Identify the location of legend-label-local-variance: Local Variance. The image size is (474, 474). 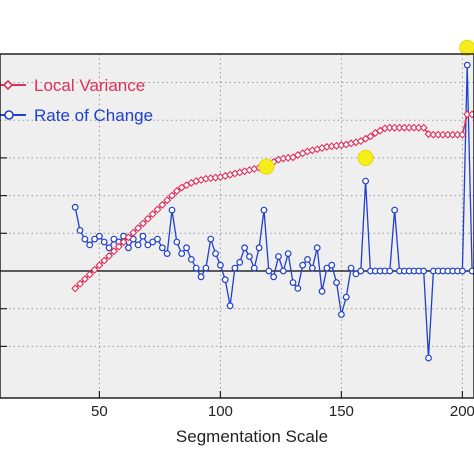
(89, 85).